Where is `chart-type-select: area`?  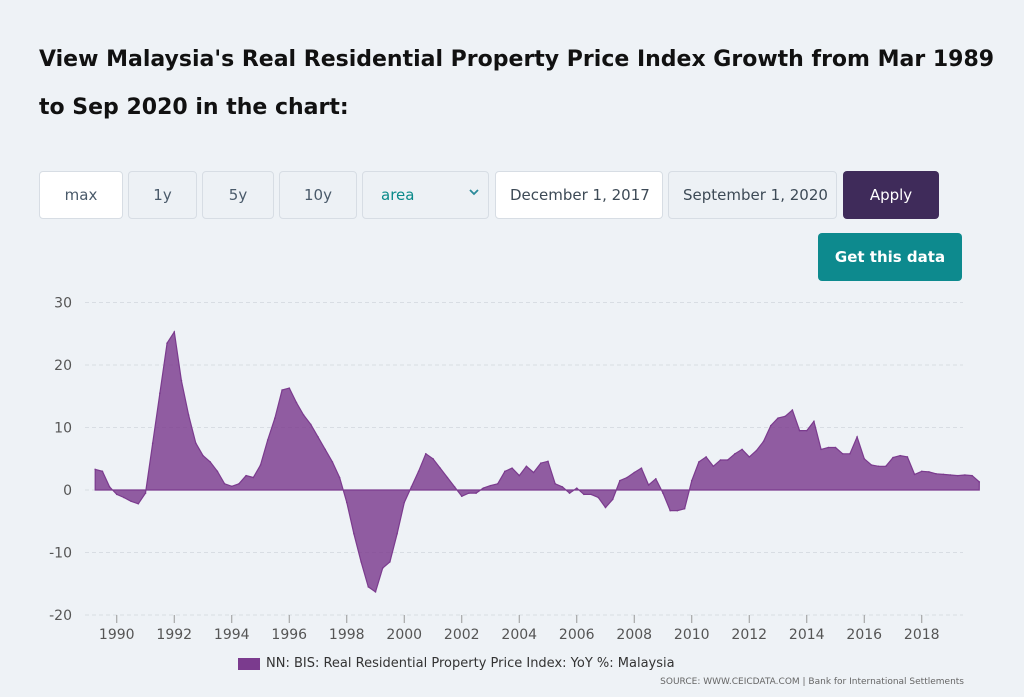 chart-type-select: area is located at coordinates (425, 195).